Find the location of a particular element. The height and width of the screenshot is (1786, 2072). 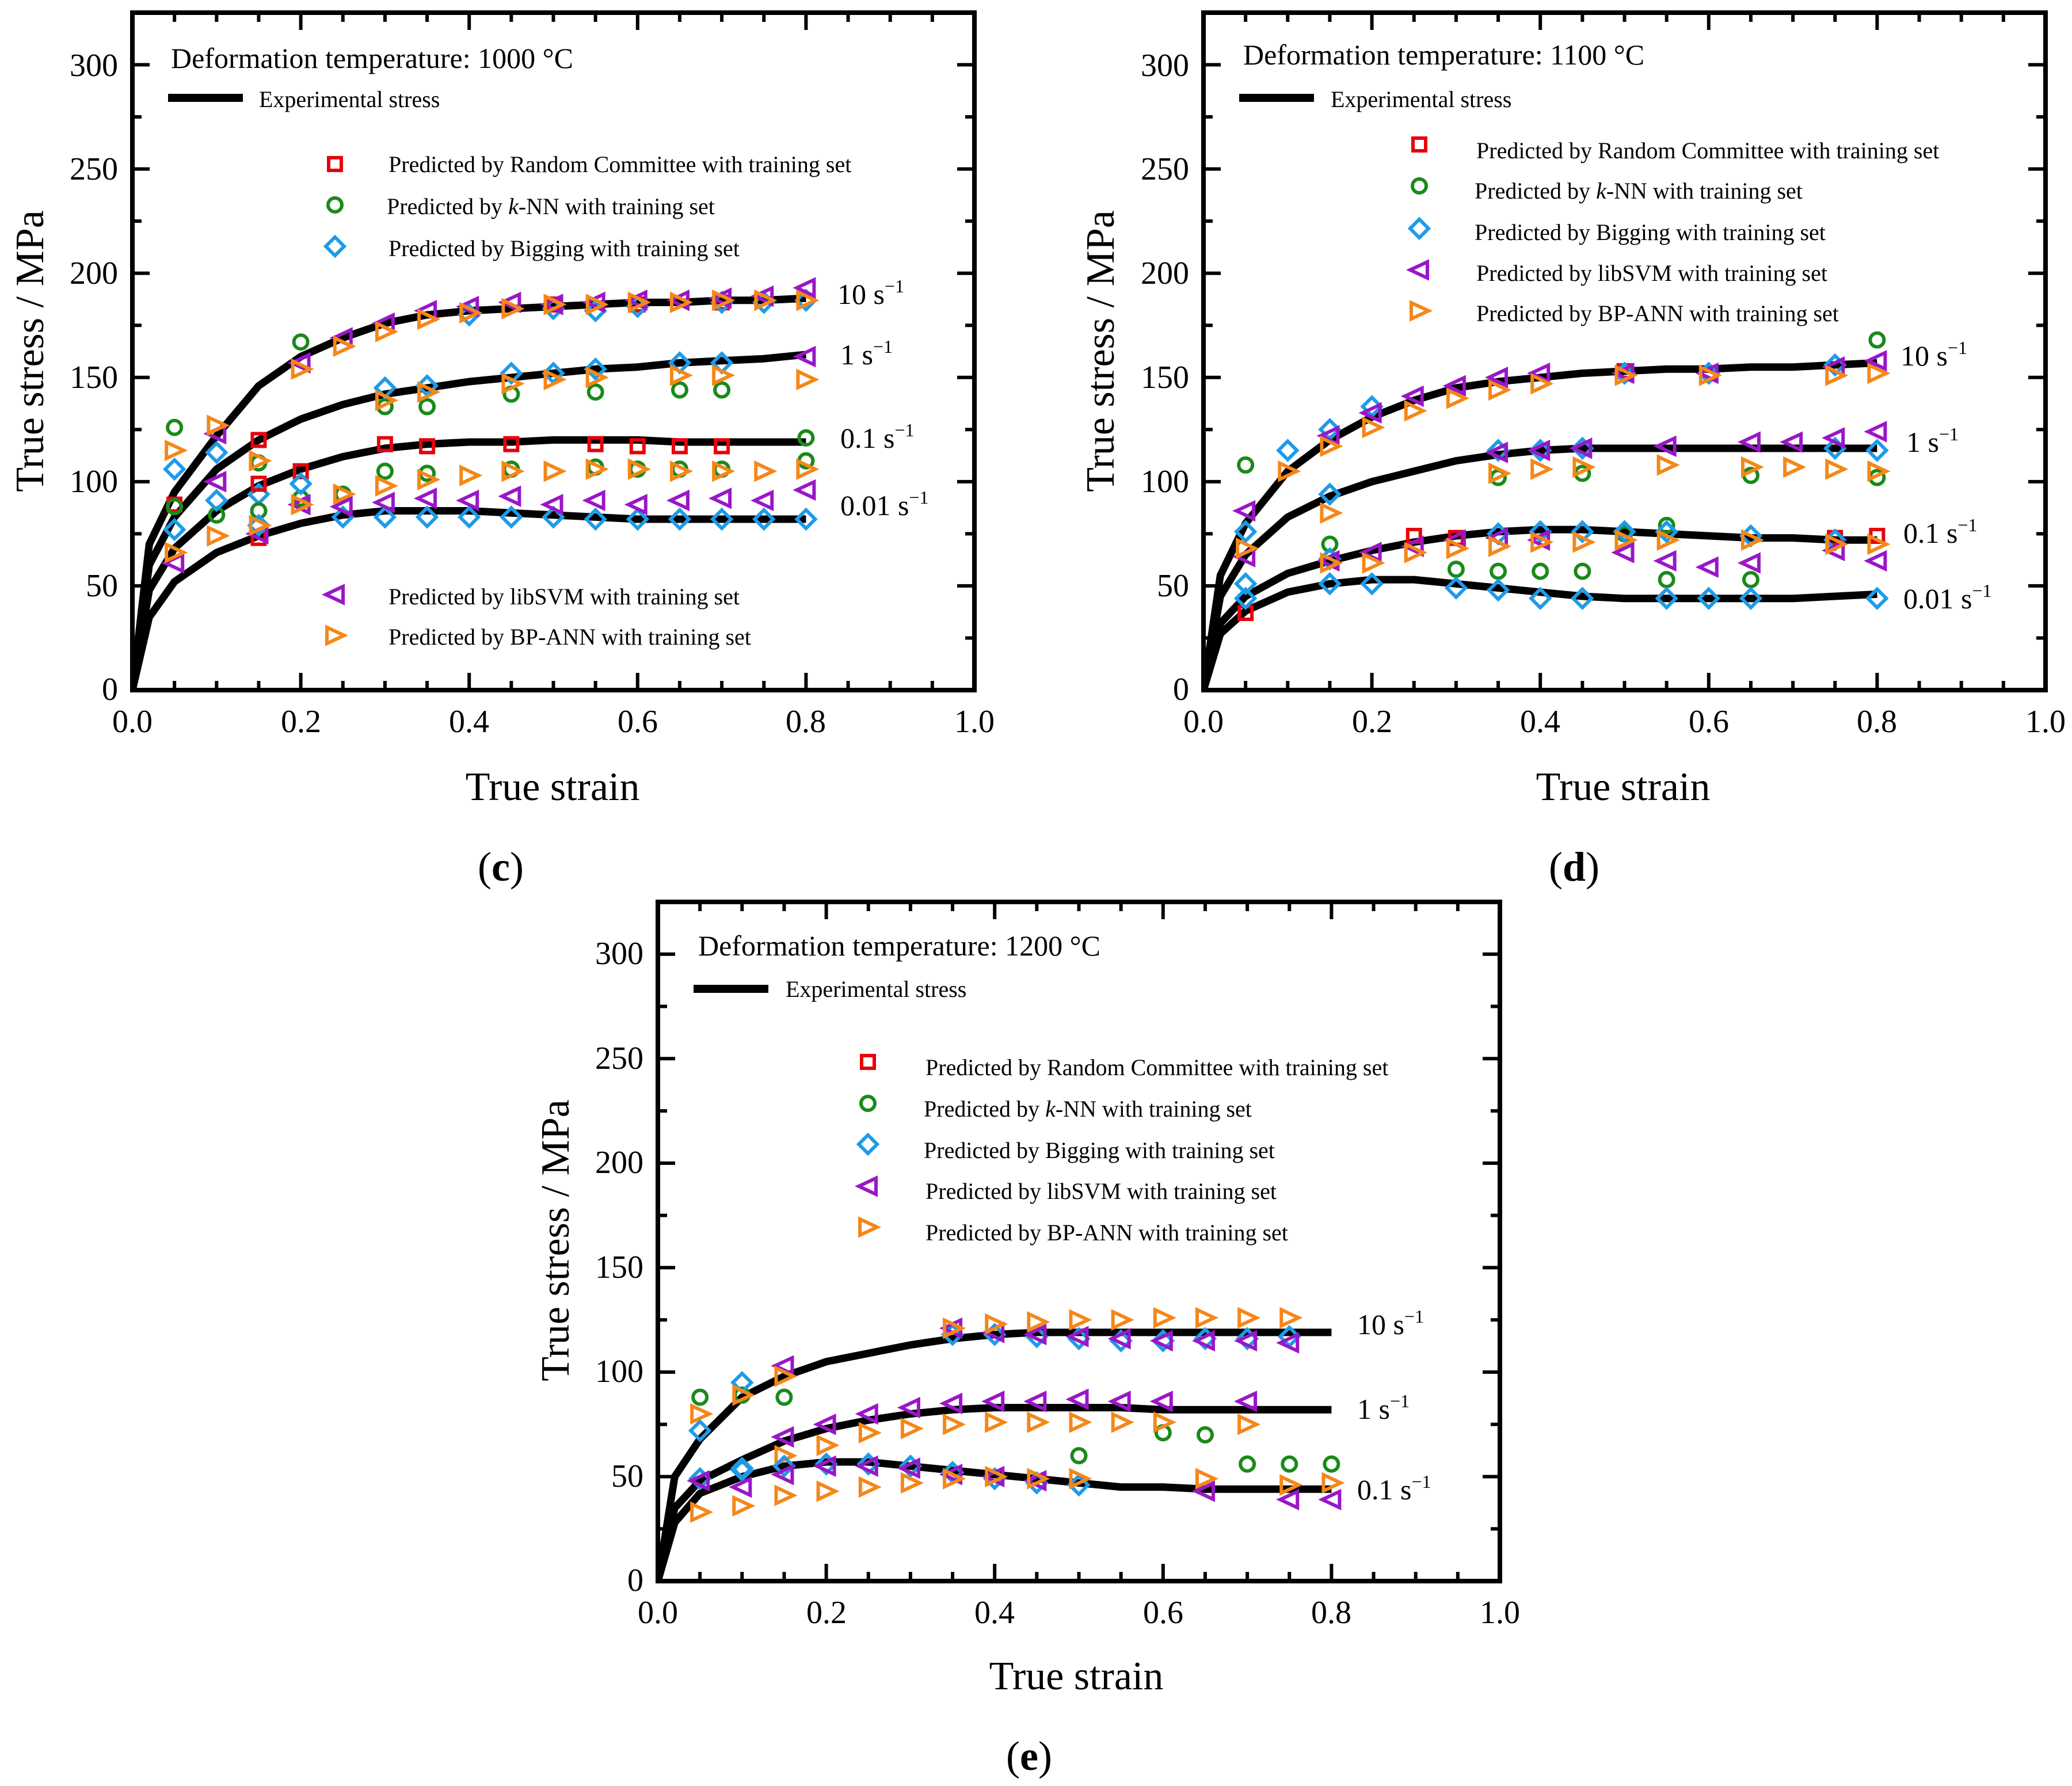

rate-label: 1 s−1 is located at coordinates (1384, 1408).